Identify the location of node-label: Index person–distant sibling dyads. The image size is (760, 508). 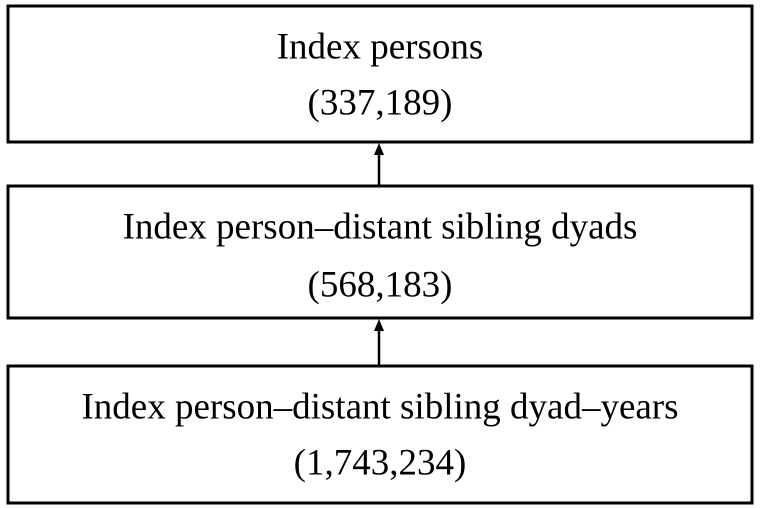
(380, 226).